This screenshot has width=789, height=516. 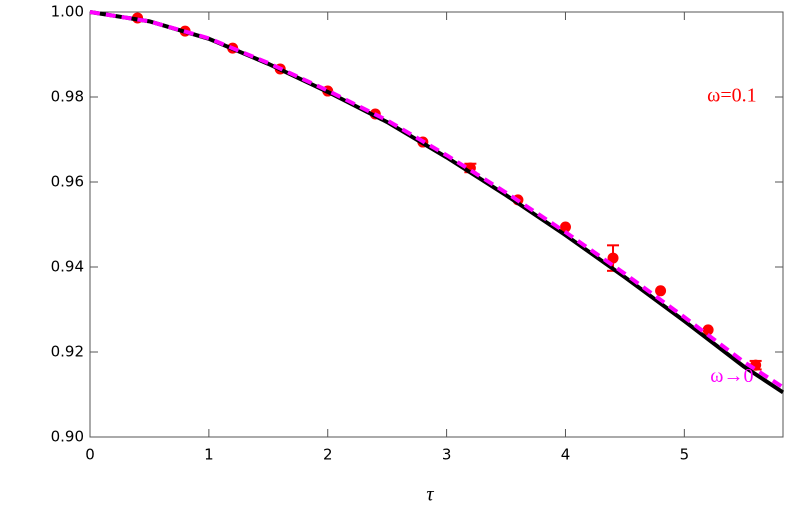 I want to click on x-tick-label: 2, so click(x=328, y=455).